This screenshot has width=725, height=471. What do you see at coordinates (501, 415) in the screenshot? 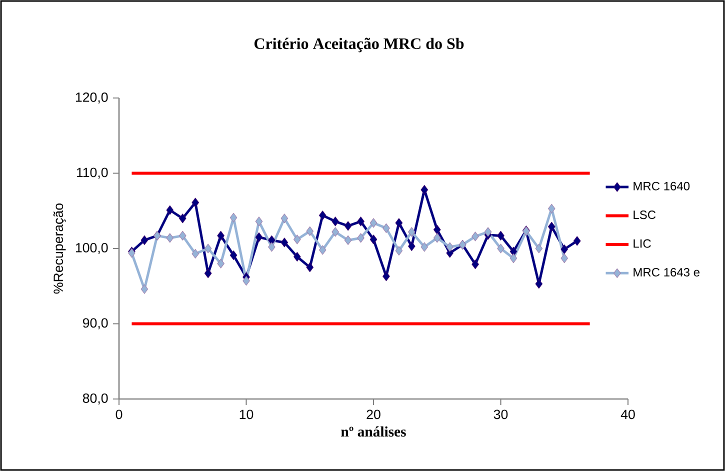
I see `x-tick-label: 30` at bounding box center [501, 415].